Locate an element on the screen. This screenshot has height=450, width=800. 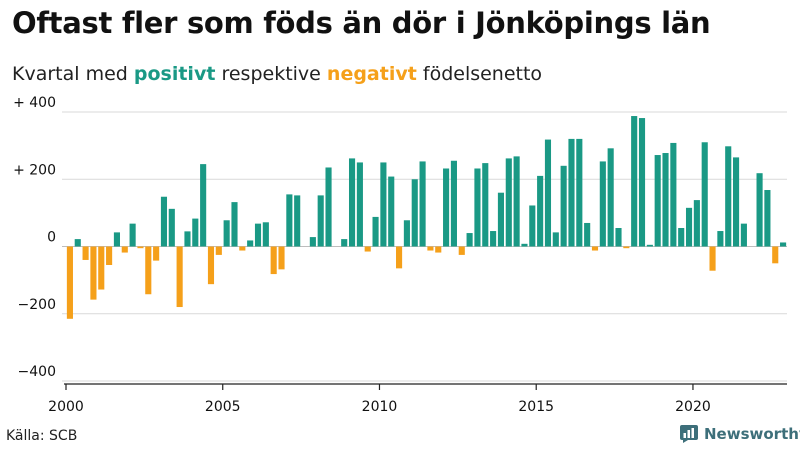
y-tick-label: −200 is located at coordinates (37, 305).